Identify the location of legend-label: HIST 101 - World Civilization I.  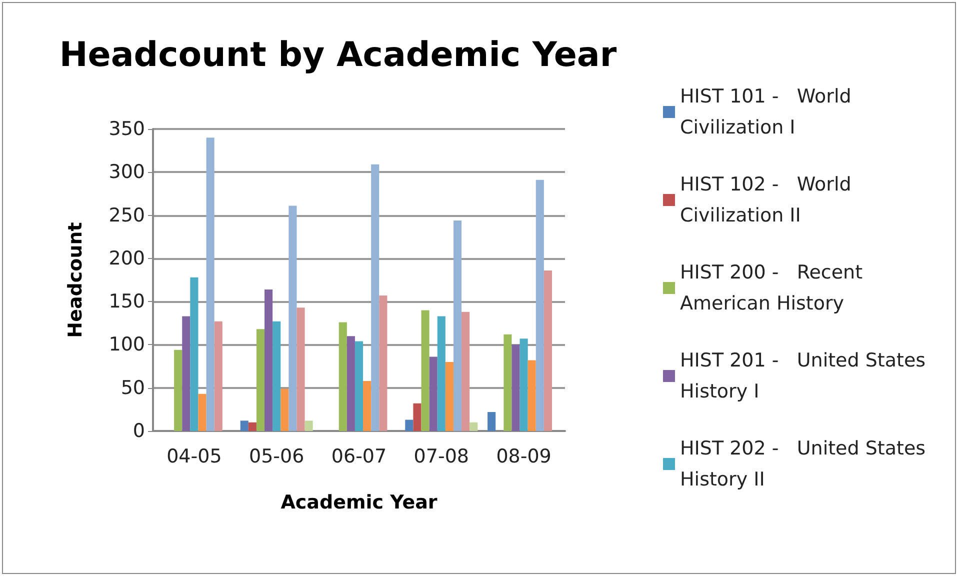
(769, 112).